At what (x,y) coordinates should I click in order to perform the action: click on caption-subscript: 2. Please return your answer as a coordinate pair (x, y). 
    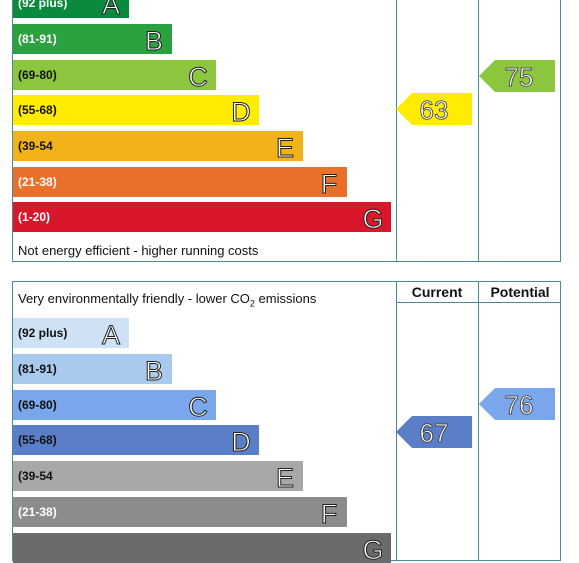
    Looking at the image, I should click on (252, 303).